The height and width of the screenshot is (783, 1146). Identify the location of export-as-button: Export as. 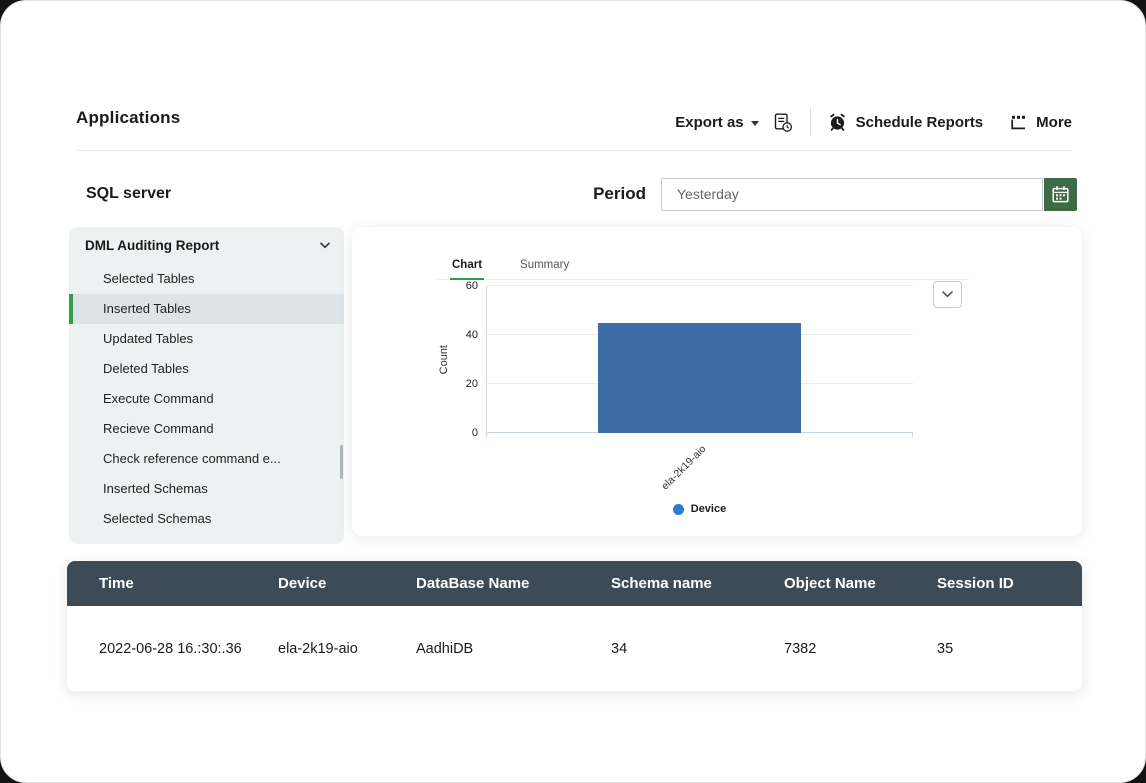
(717, 122).